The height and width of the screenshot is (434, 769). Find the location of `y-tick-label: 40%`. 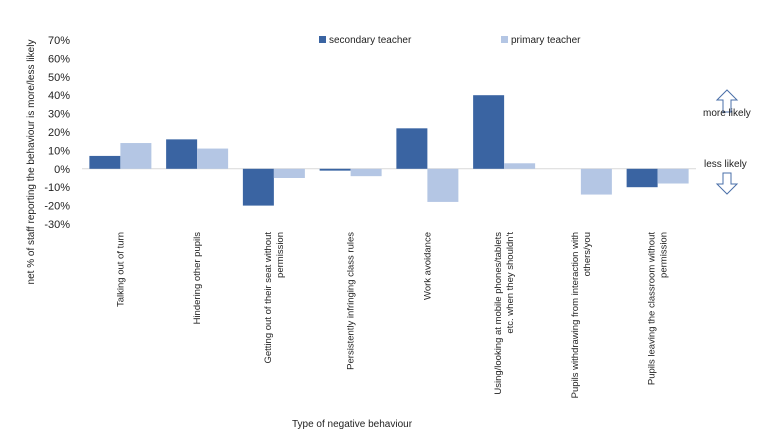

y-tick-label: 40% is located at coordinates (59, 96).